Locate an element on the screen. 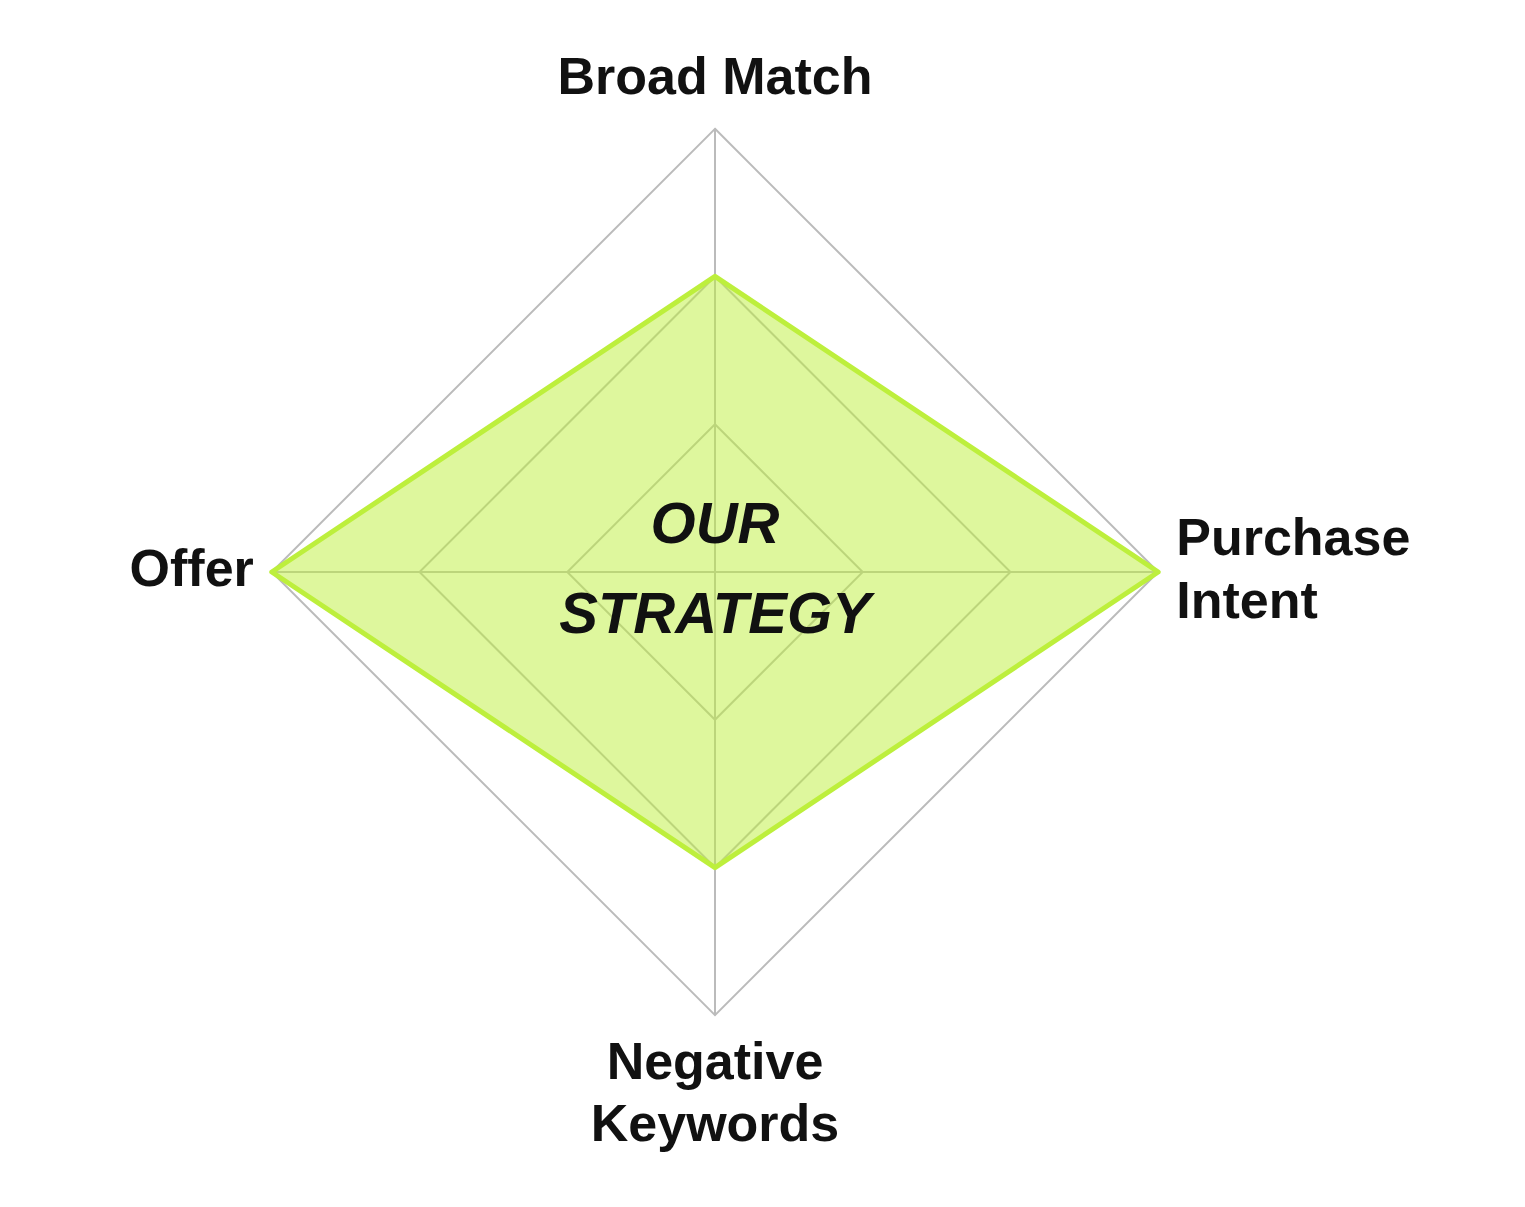 This screenshot has width=1525, height=1207. spoke-label: Broad Match is located at coordinates (715, 75).